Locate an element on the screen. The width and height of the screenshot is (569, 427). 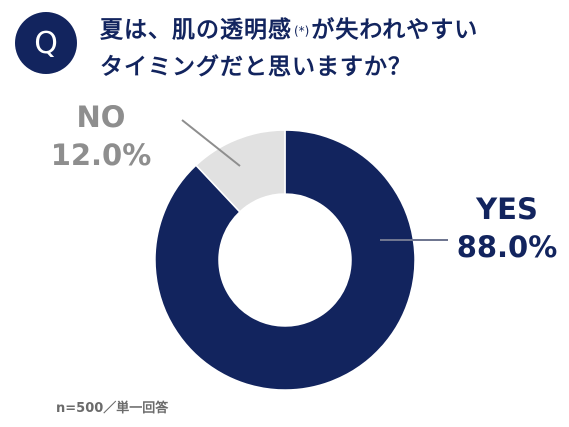
slice-label-yes-name: YES is located at coordinates (507, 209).